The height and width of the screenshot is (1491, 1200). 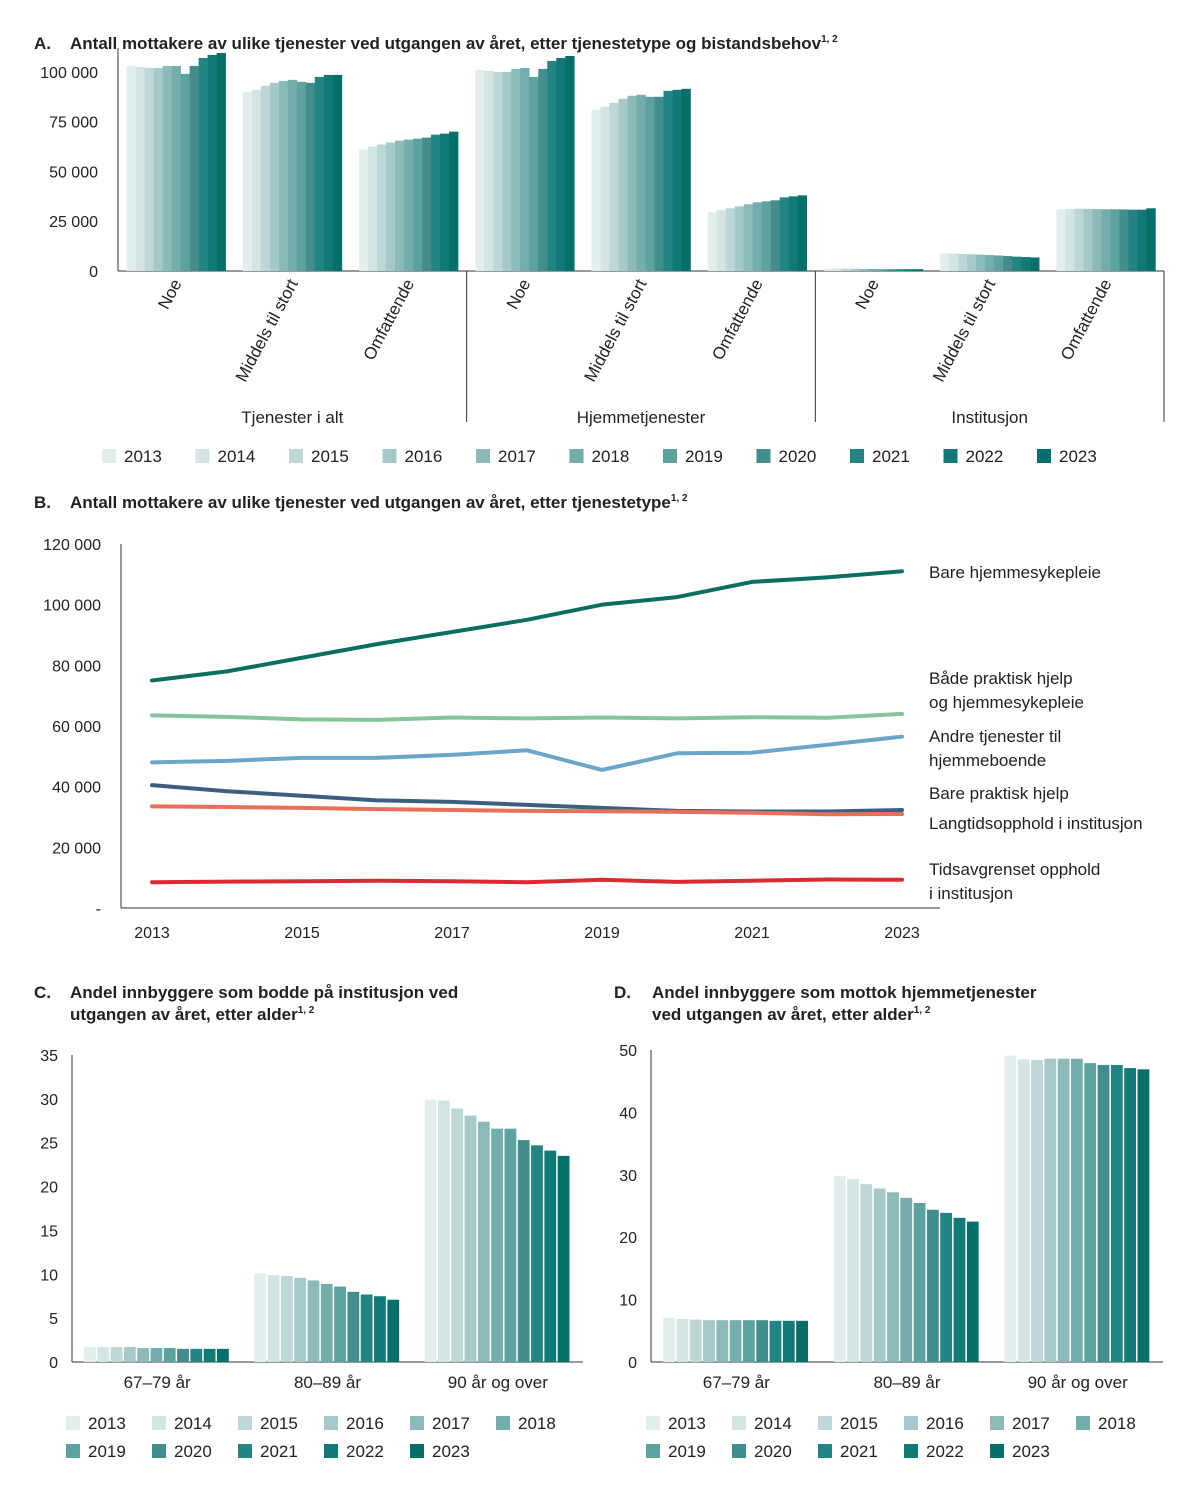 I want to click on panel-a-bar-2-0-2015, so click(x=846, y=269).